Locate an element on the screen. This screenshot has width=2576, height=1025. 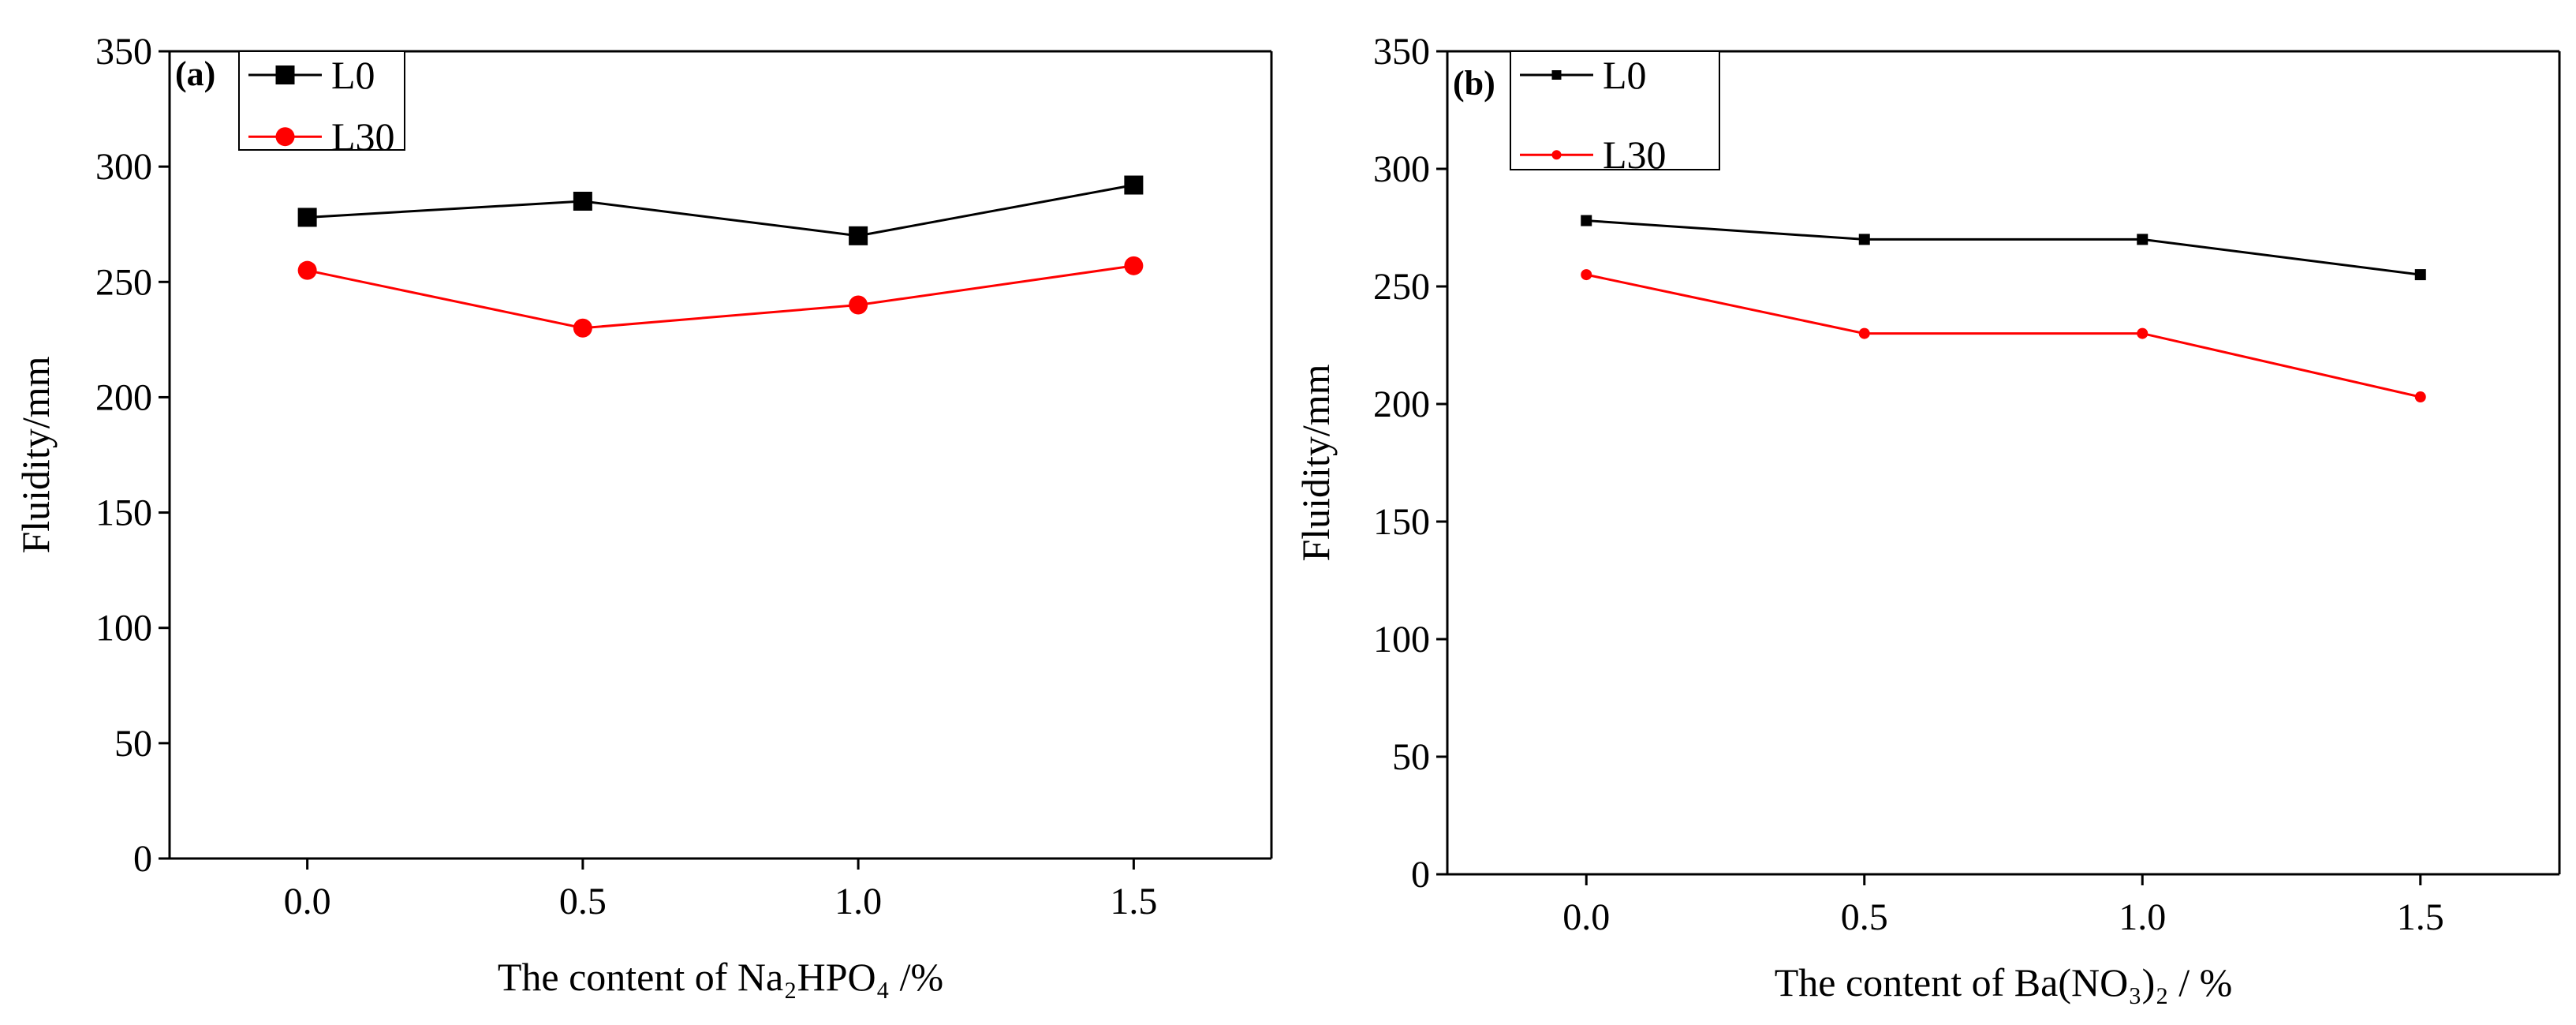
panel-label: (a) is located at coordinates (195, 74).